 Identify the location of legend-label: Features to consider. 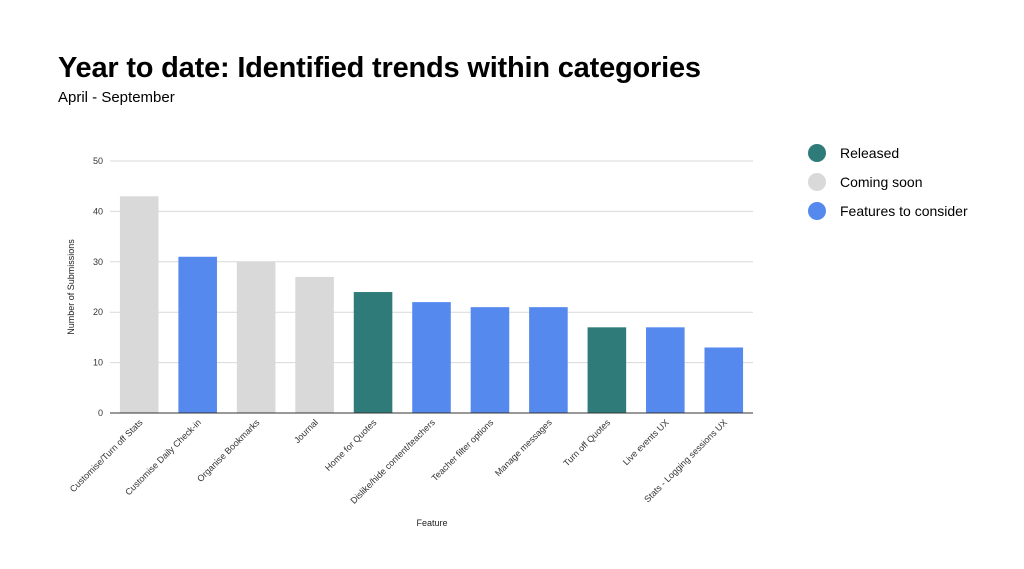
(904, 210).